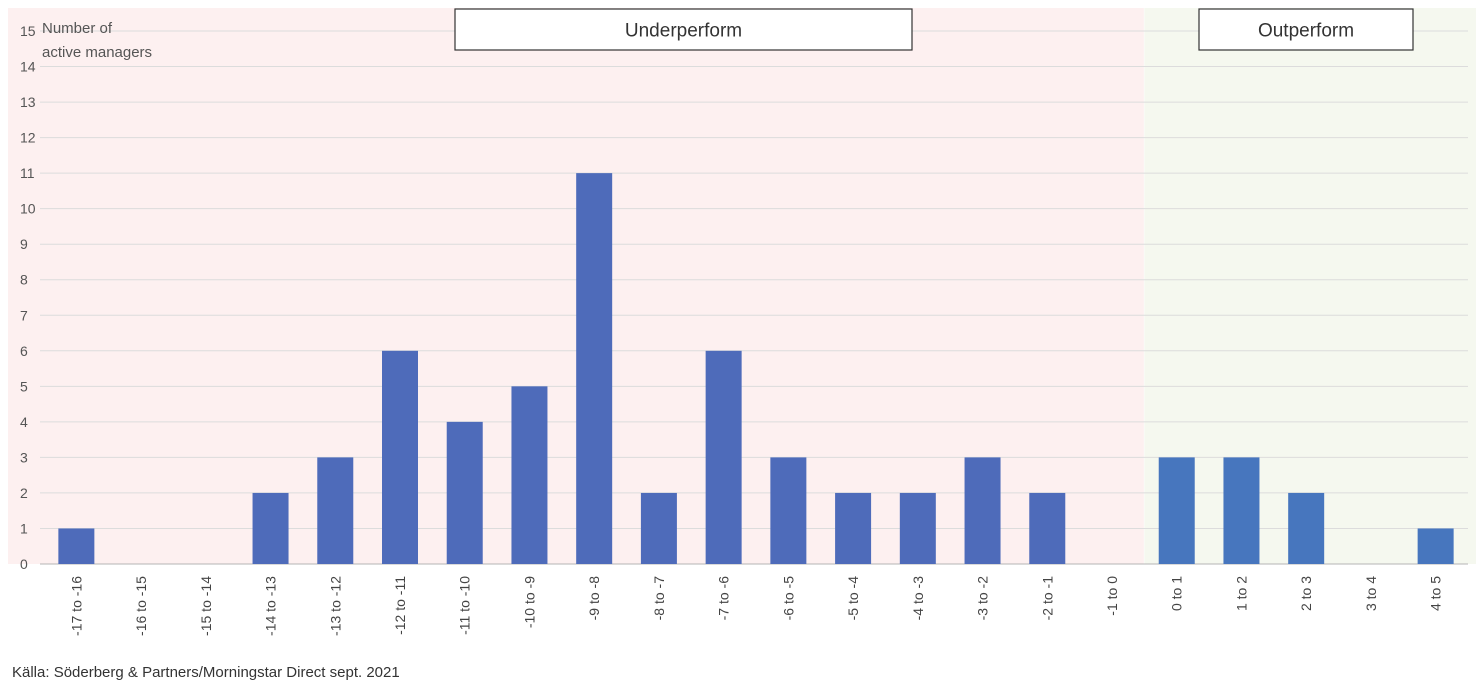 The image size is (1481, 688). Describe the element at coordinates (464, 492) in the screenshot. I see `bar--11-to--10` at that location.